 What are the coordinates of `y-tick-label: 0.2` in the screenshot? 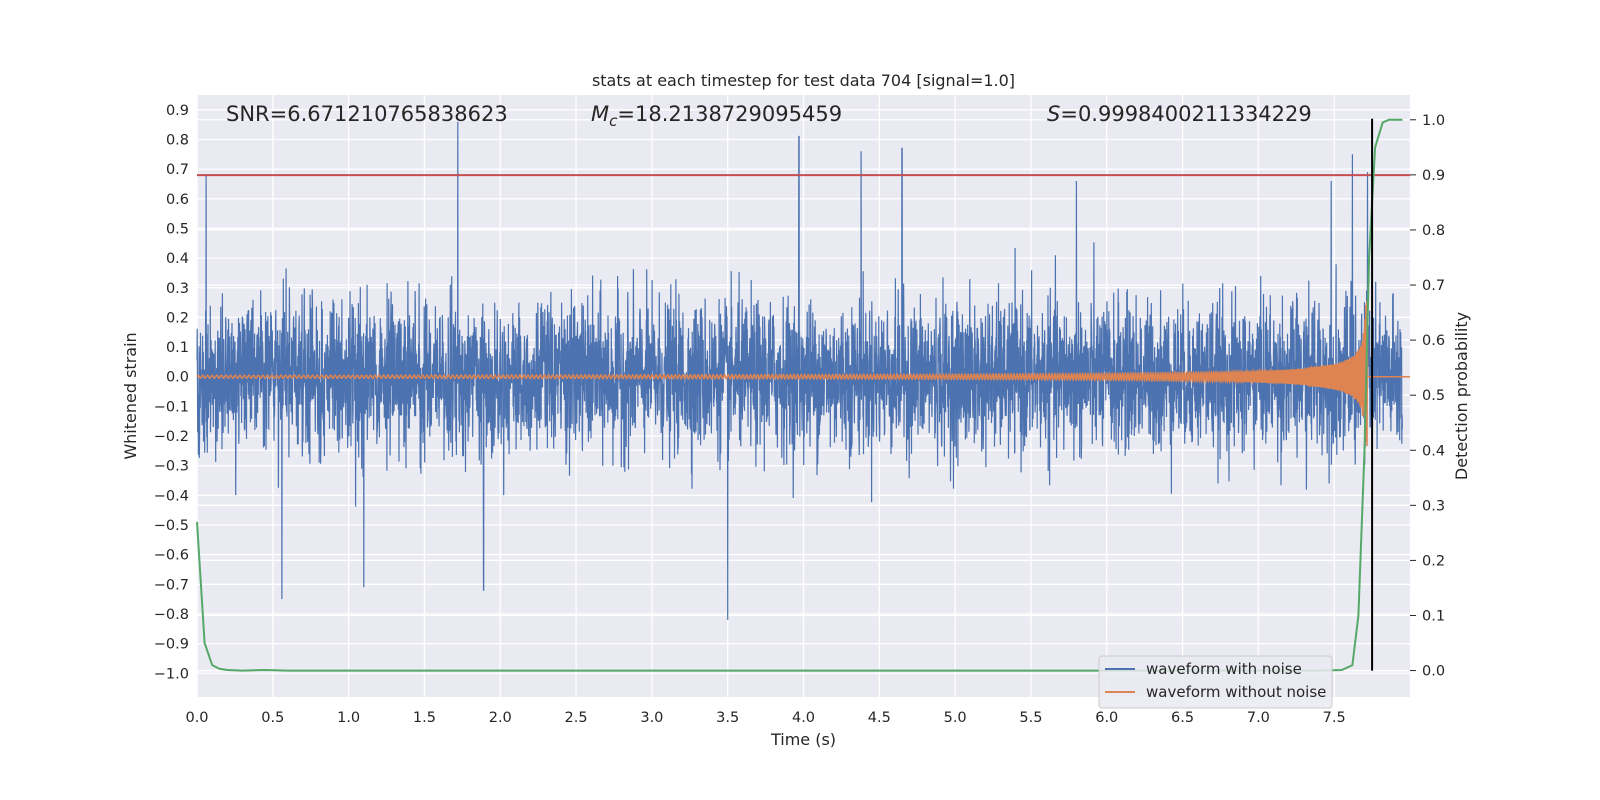 It's located at (177, 318).